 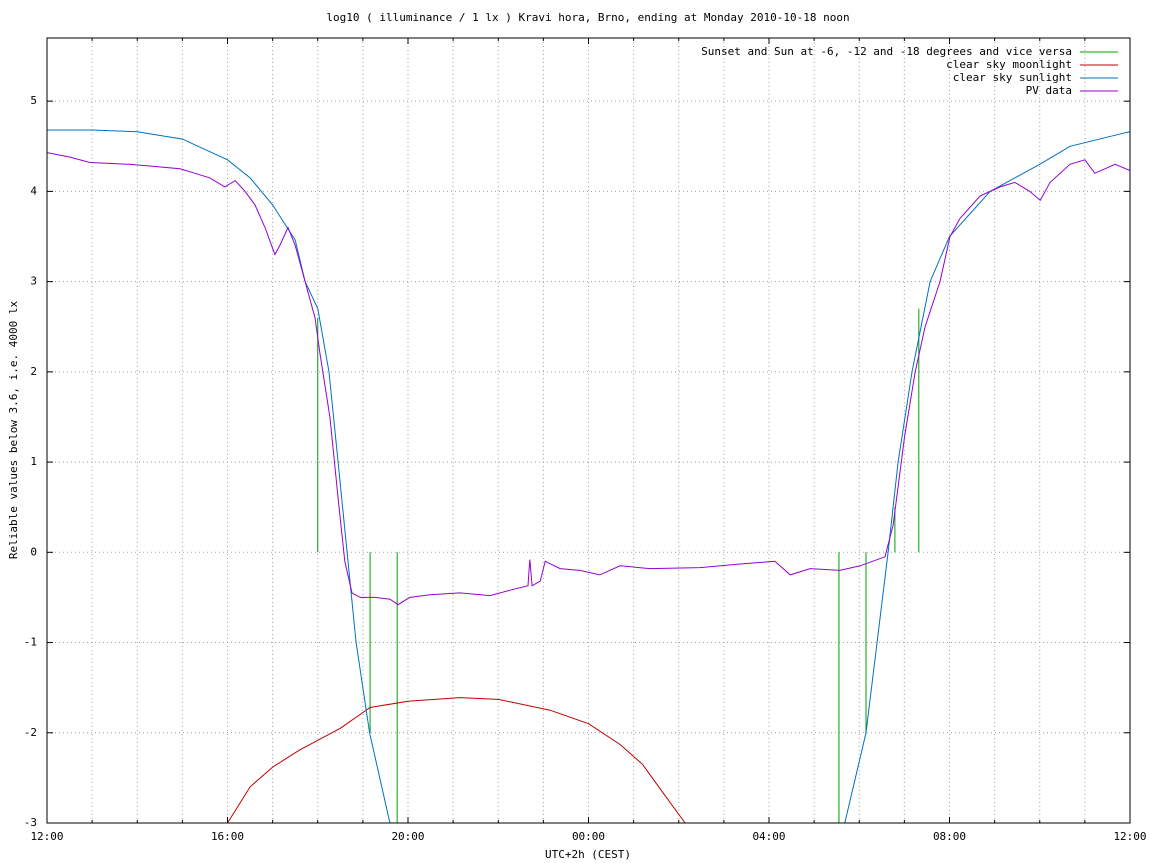 I want to click on x-tick-label: 20:00, so click(x=407, y=836).